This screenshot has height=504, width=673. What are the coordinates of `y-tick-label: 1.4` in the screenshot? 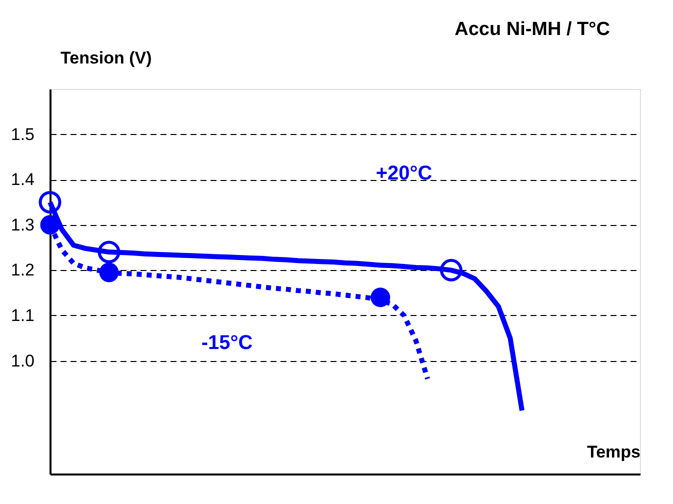 It's located at (22, 180).